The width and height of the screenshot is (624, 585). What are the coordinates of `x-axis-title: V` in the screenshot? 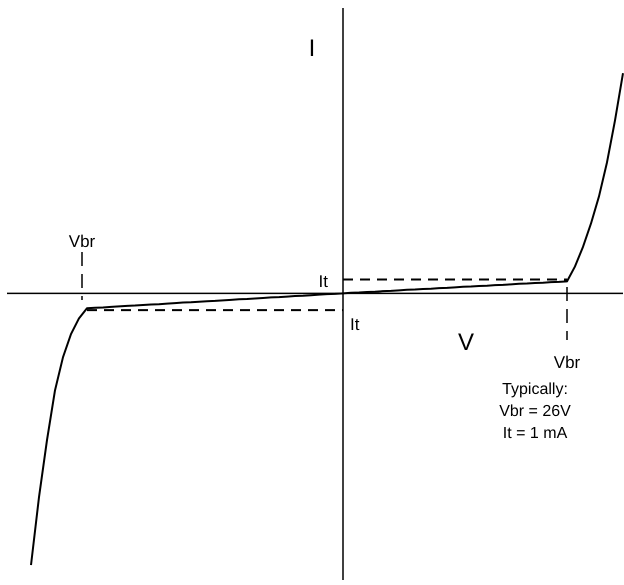 It's located at (466, 342).